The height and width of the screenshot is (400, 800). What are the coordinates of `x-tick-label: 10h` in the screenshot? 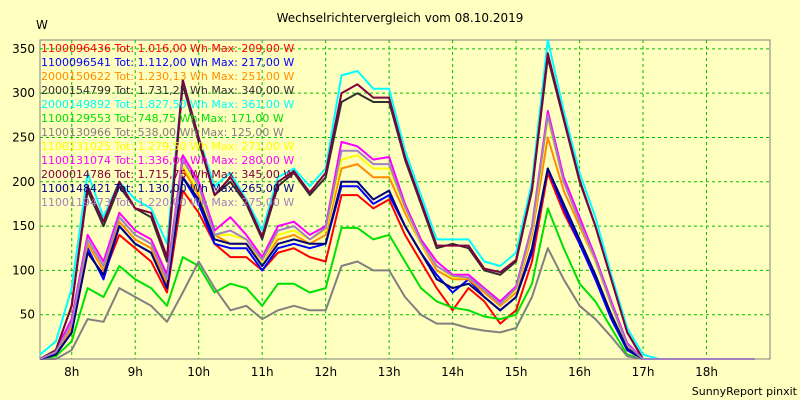 It's located at (198, 372).